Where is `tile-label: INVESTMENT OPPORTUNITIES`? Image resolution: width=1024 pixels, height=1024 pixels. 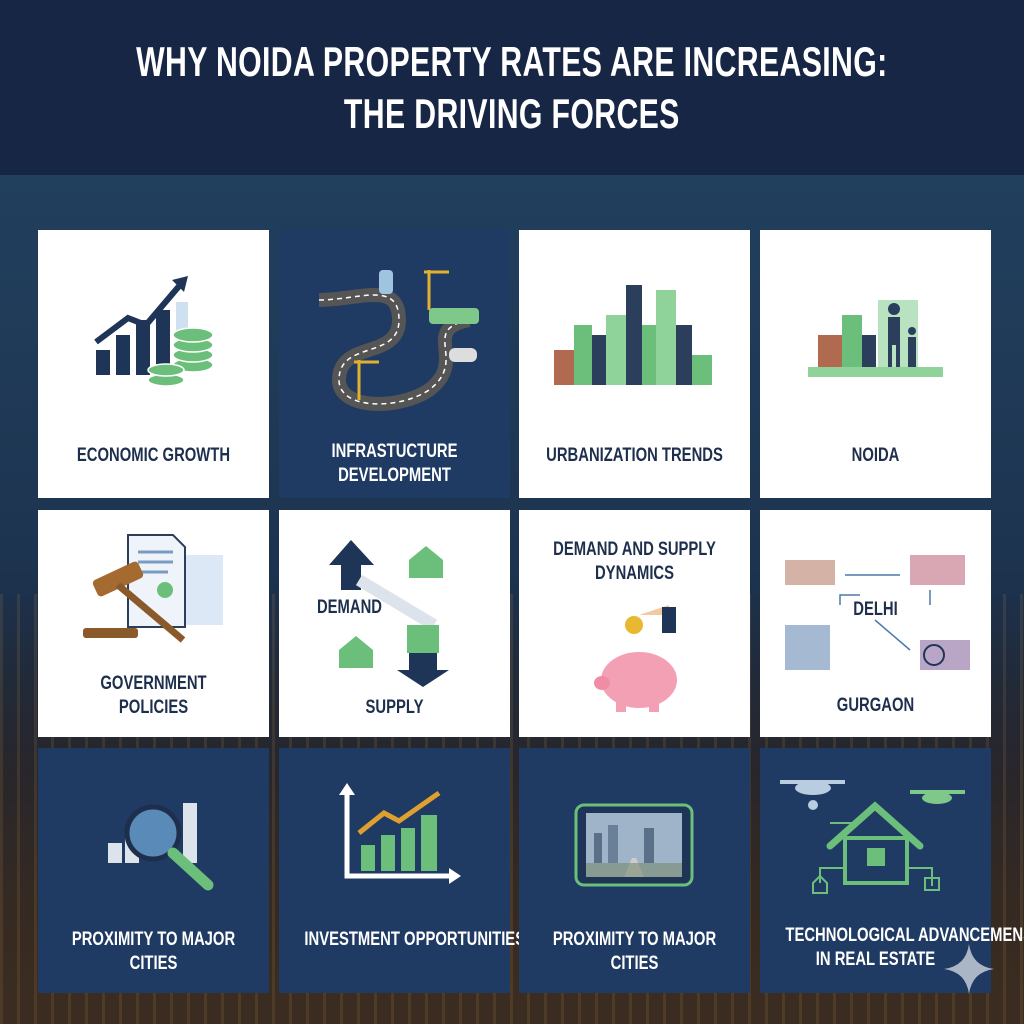 tile-label: INVESTMENT OPPORTUNITIES is located at coordinates (415, 939).